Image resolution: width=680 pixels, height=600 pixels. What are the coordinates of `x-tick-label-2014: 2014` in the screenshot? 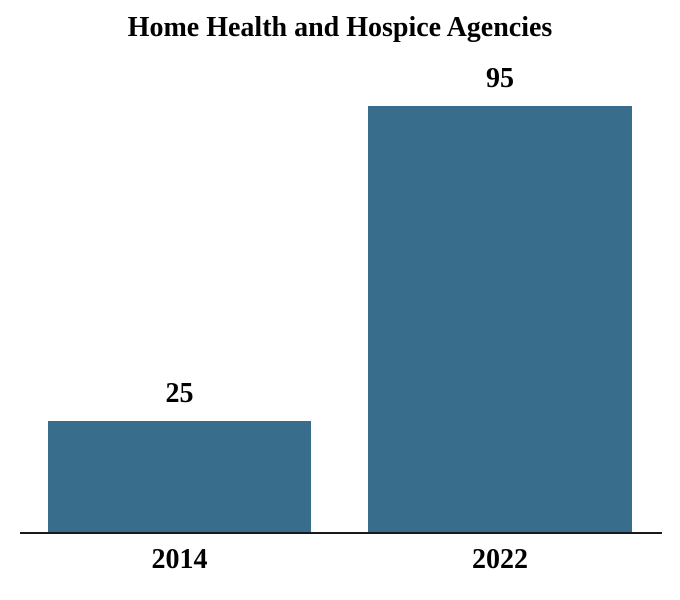 It's located at (179, 559).